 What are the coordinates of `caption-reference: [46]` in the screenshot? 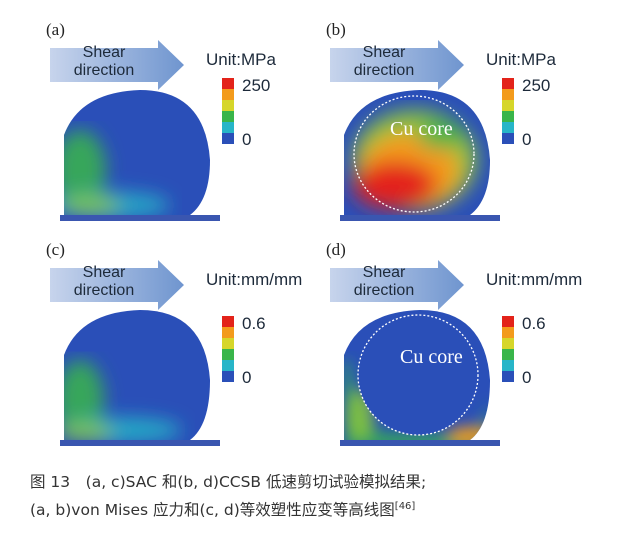 It's located at (405, 506).